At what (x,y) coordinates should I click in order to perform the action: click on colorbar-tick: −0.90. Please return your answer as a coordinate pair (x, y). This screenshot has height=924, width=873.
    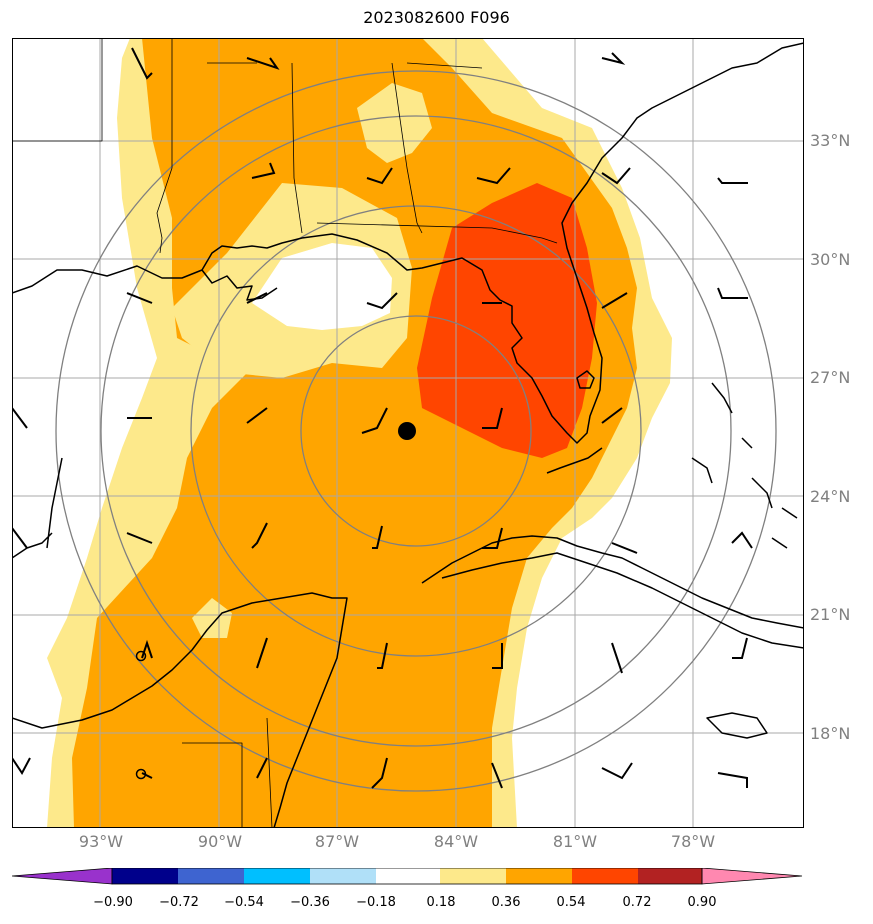
    Looking at the image, I should click on (113, 902).